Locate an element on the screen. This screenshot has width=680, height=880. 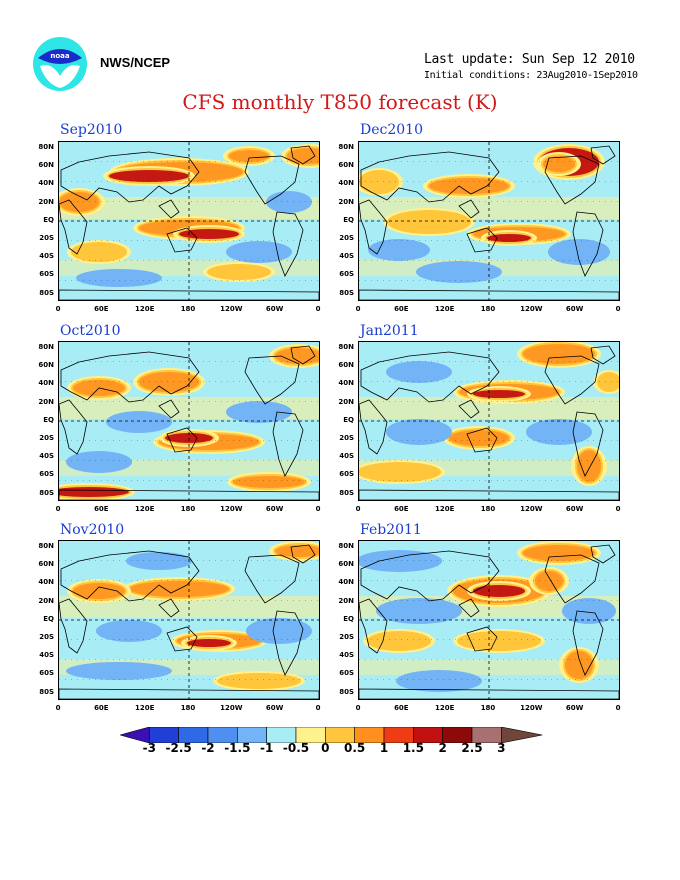
colorbar-label: -2.5 is located at coordinates (178, 748).